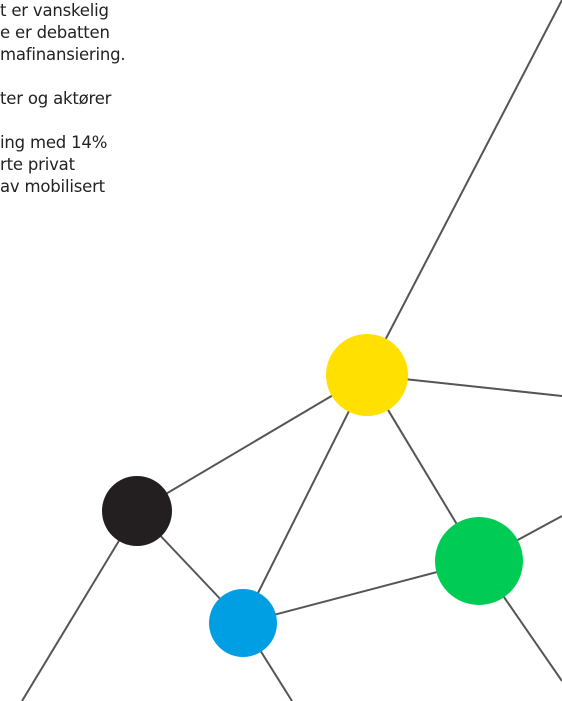  I want to click on text-line-3: mafinansiering., so click(63, 54).